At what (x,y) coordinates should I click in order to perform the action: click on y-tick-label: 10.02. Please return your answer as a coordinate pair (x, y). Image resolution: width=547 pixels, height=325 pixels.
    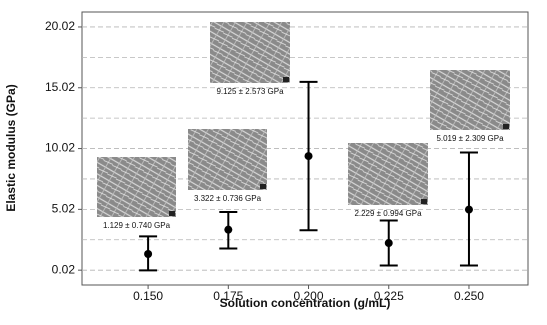
    Looking at the image, I should click on (60, 148).